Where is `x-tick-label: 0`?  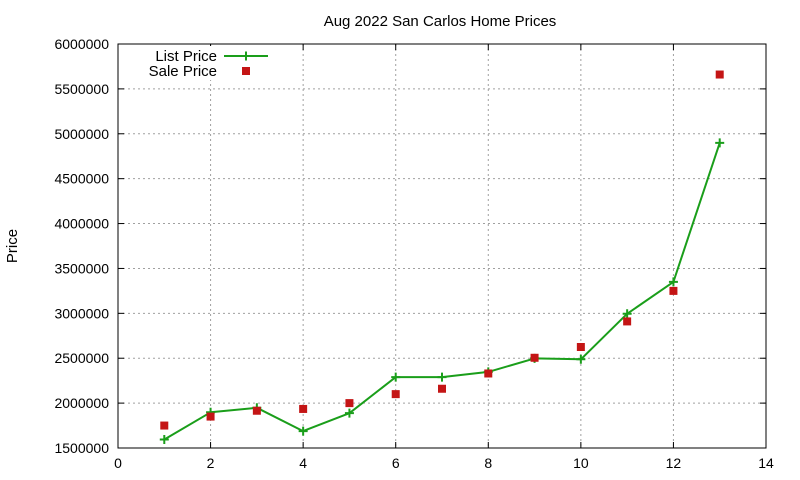
x-tick-label: 0 is located at coordinates (118, 463).